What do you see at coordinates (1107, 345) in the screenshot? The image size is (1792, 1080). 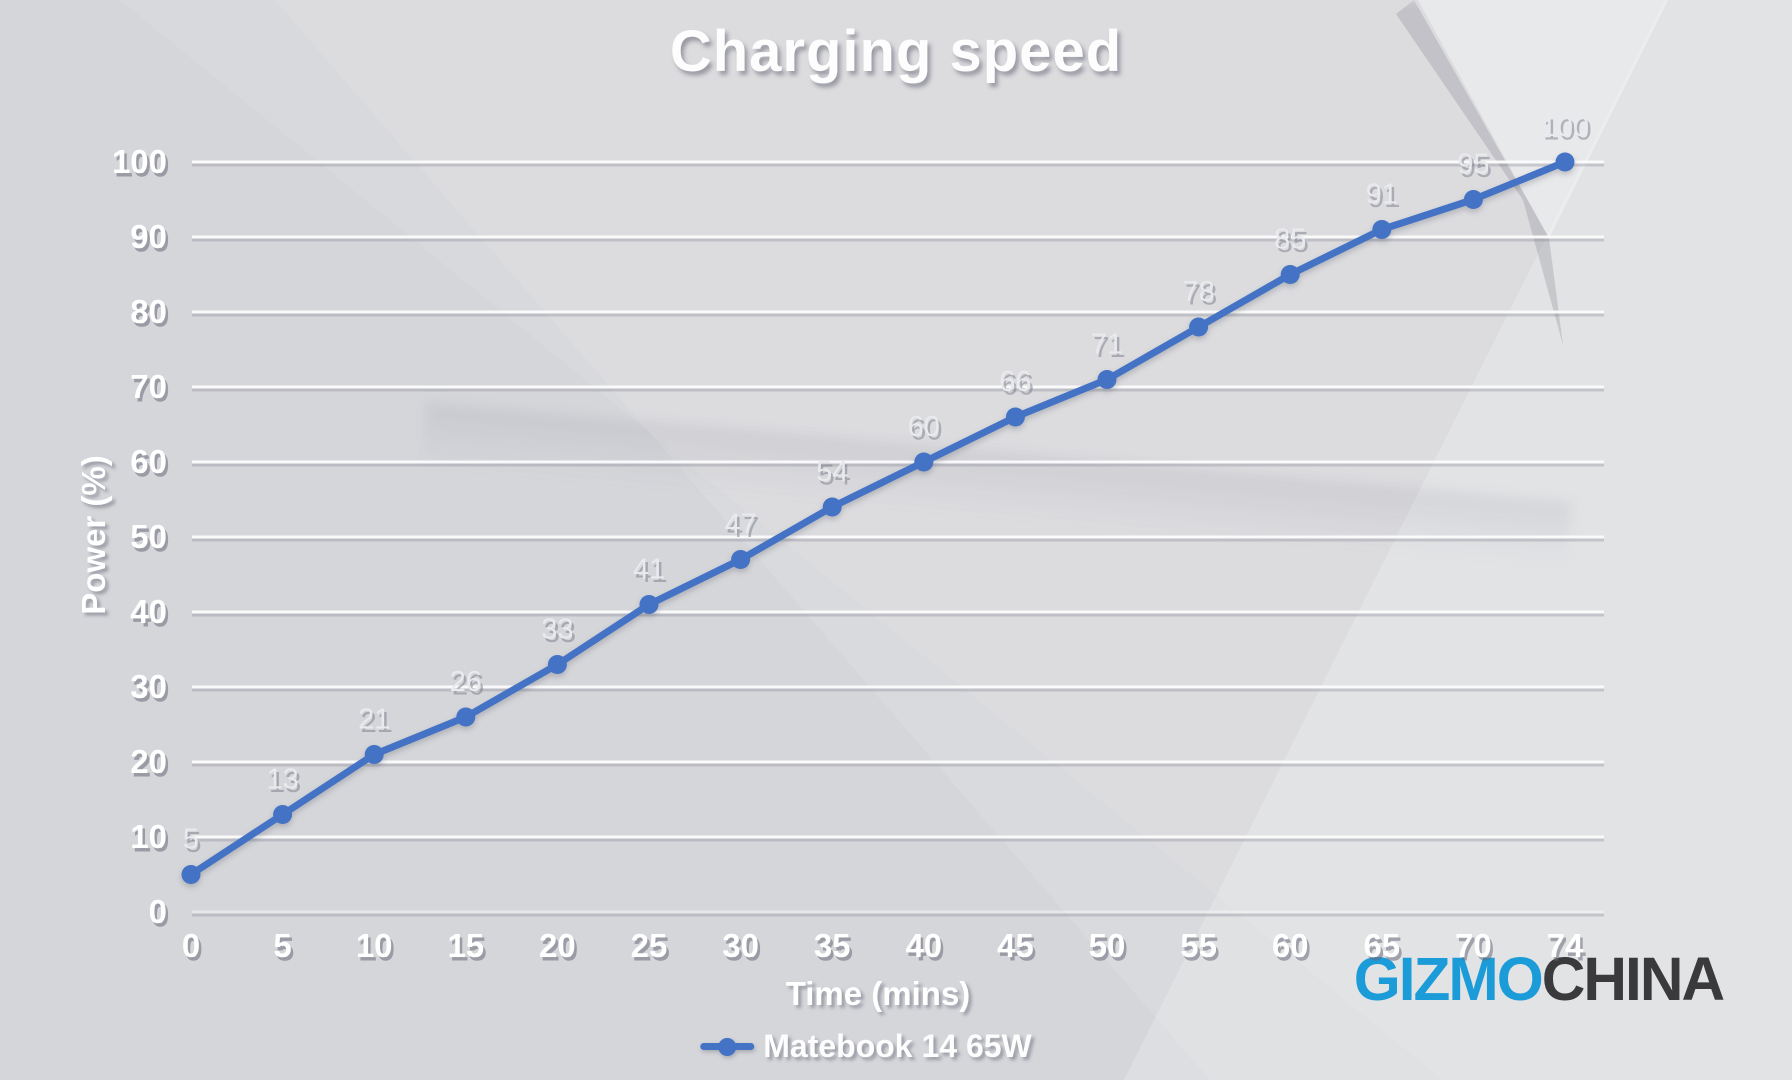 I see `data-point-label: 71` at bounding box center [1107, 345].